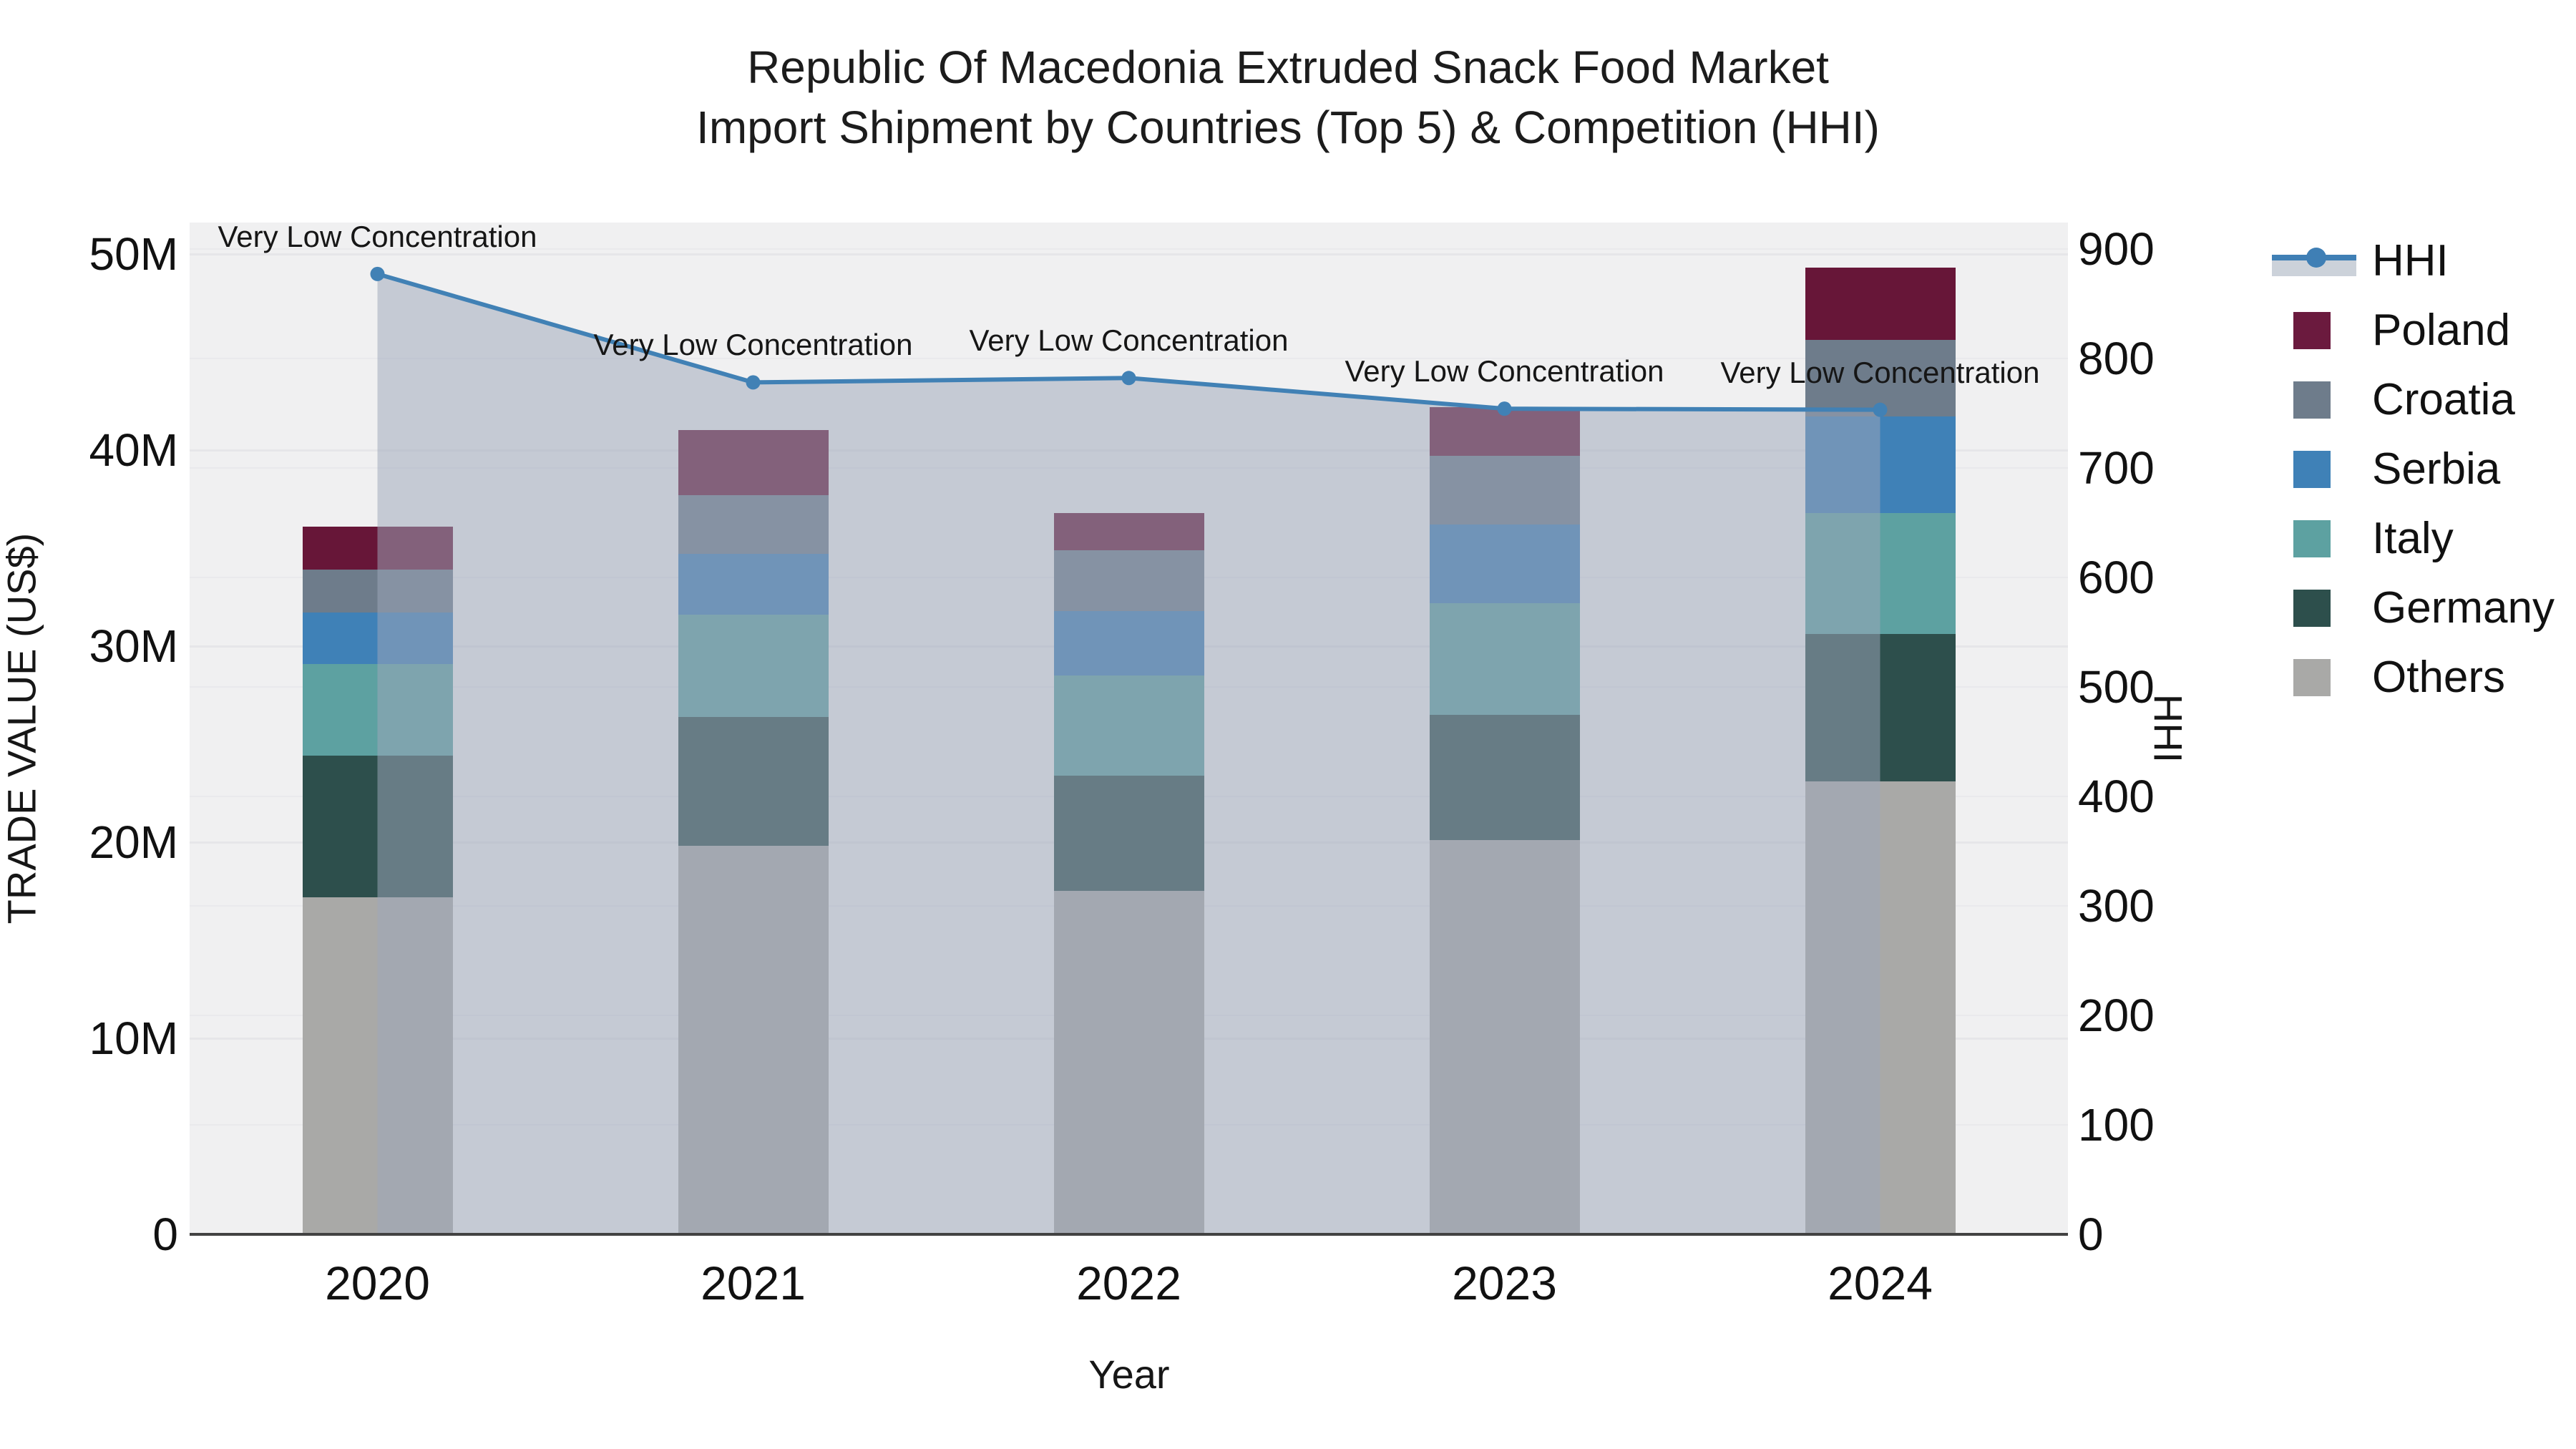 The width and height of the screenshot is (2576, 1449). I want to click on hhi-line-sample-icon, so click(2314, 261).